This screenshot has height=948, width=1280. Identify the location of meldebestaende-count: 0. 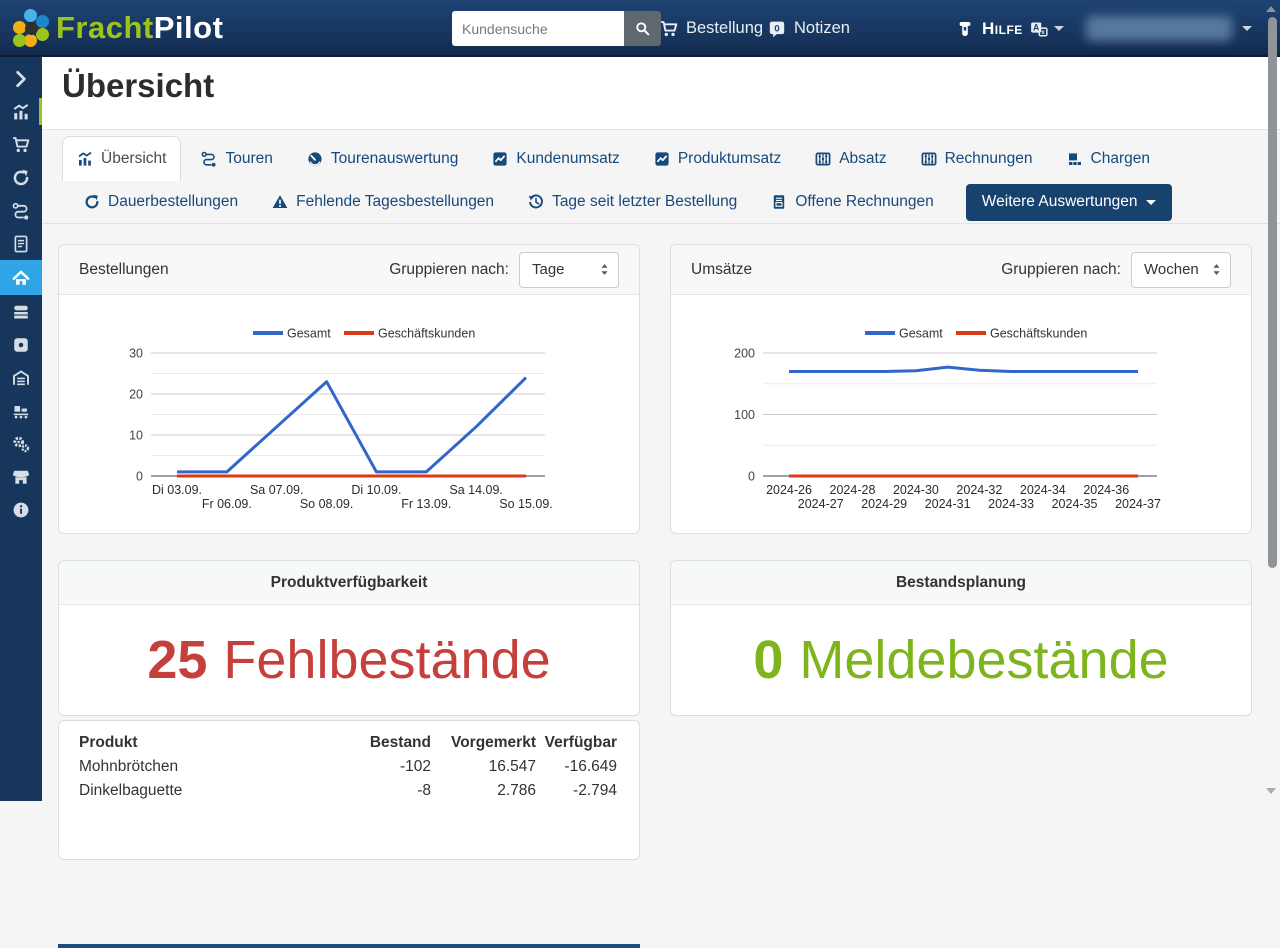
(768, 660).